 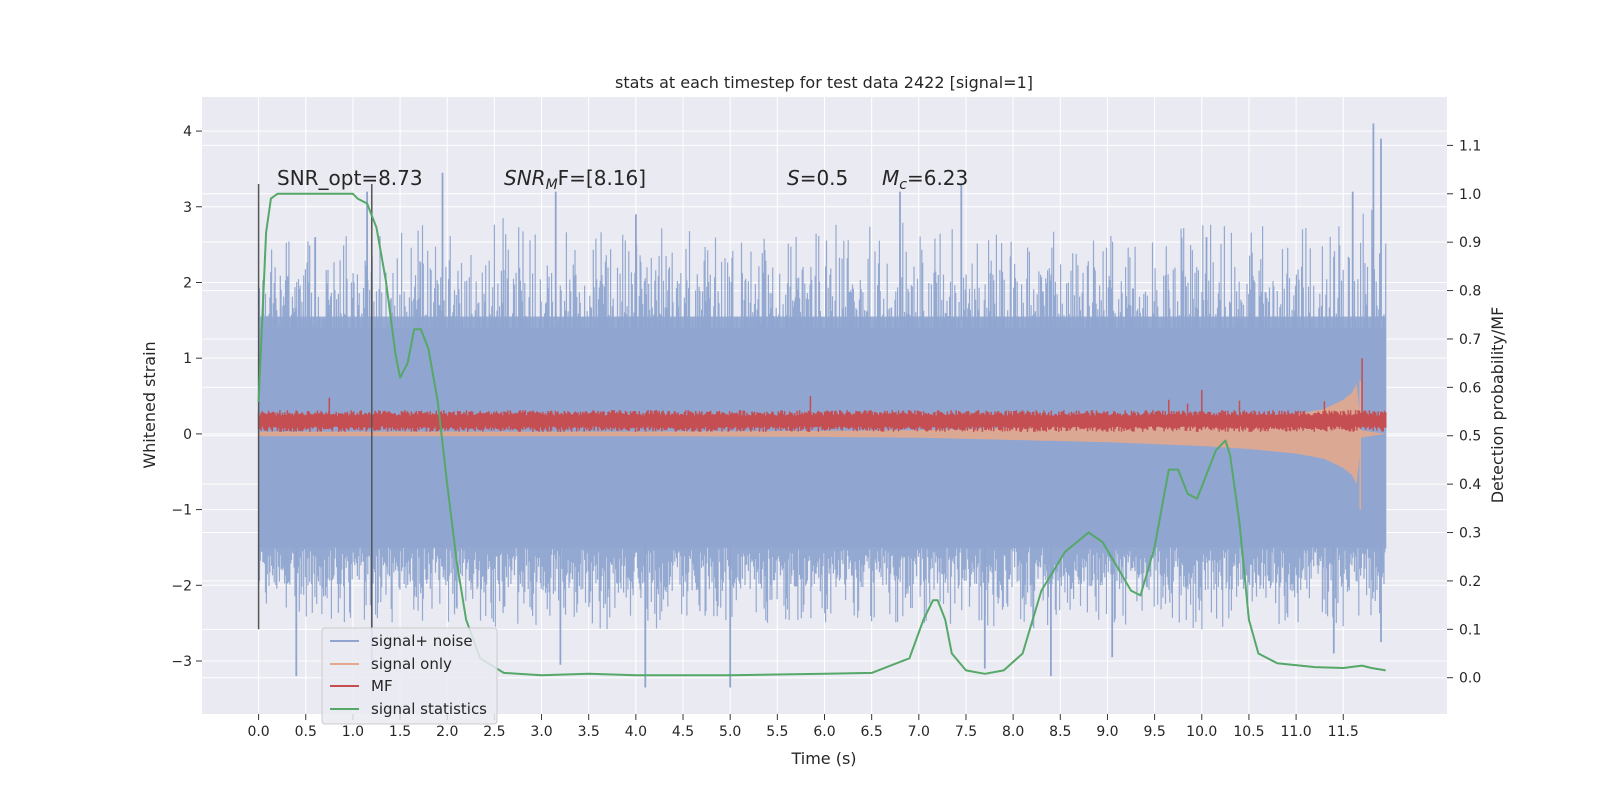 What do you see at coordinates (777, 732) in the screenshot?
I see `x-tick-label: 5.5` at bounding box center [777, 732].